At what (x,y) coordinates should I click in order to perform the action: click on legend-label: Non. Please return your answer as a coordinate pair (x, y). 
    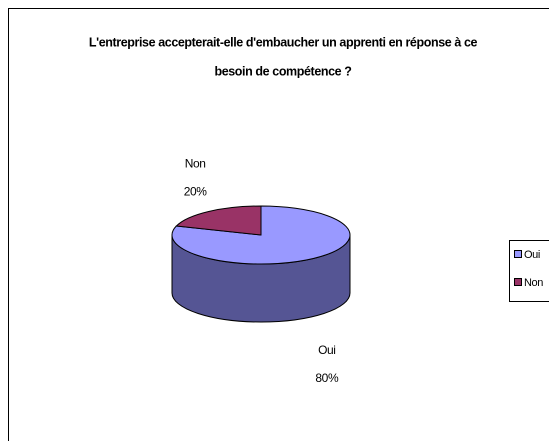
    Looking at the image, I should click on (533, 283).